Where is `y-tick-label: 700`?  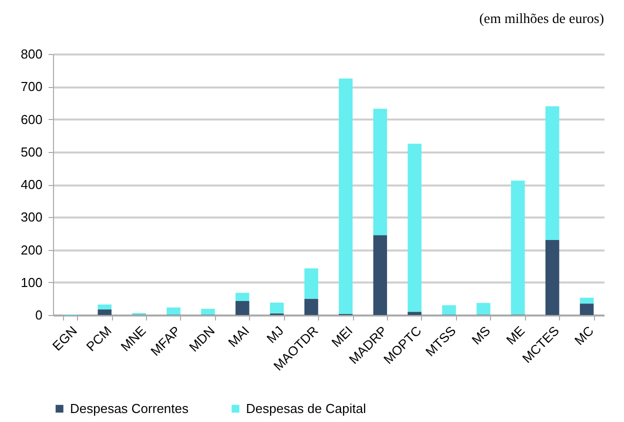 y-tick-label: 700 is located at coordinates (31, 86).